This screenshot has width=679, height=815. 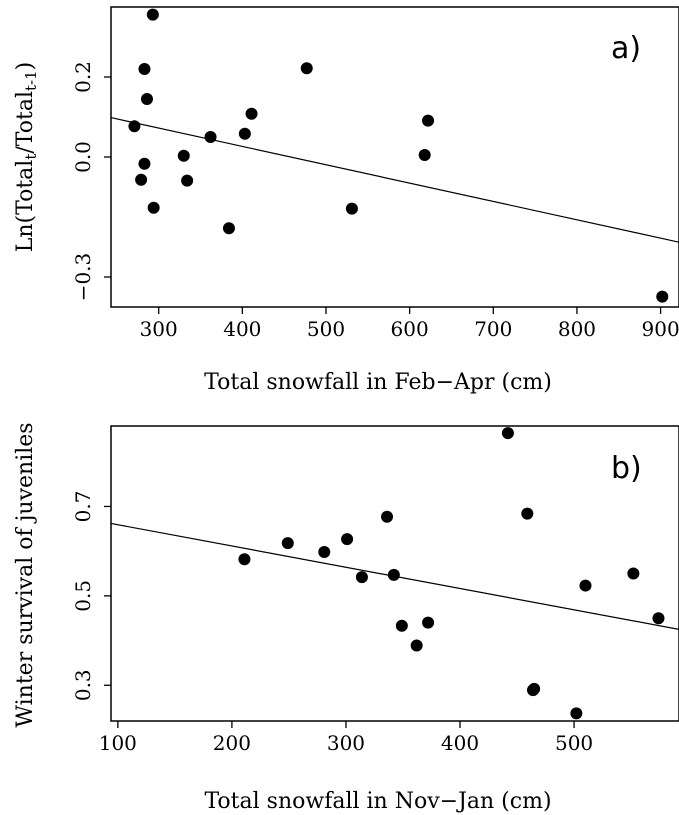 I want to click on x-tick-label-a-700: 700, so click(x=493, y=329).